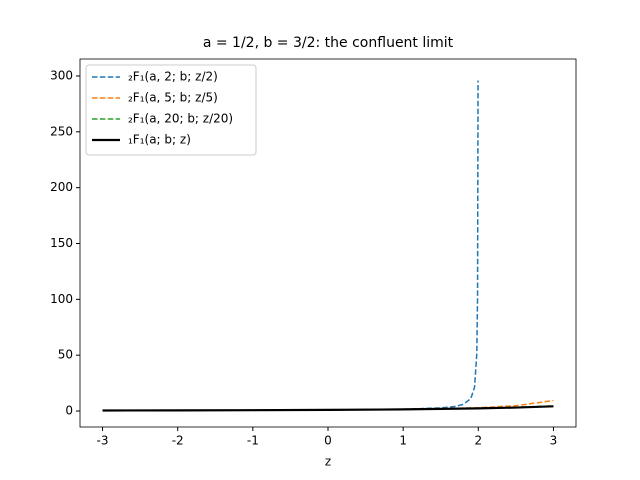 The image size is (640, 480). What do you see at coordinates (61, 187) in the screenshot?
I see `y-tick-label: 200` at bounding box center [61, 187].